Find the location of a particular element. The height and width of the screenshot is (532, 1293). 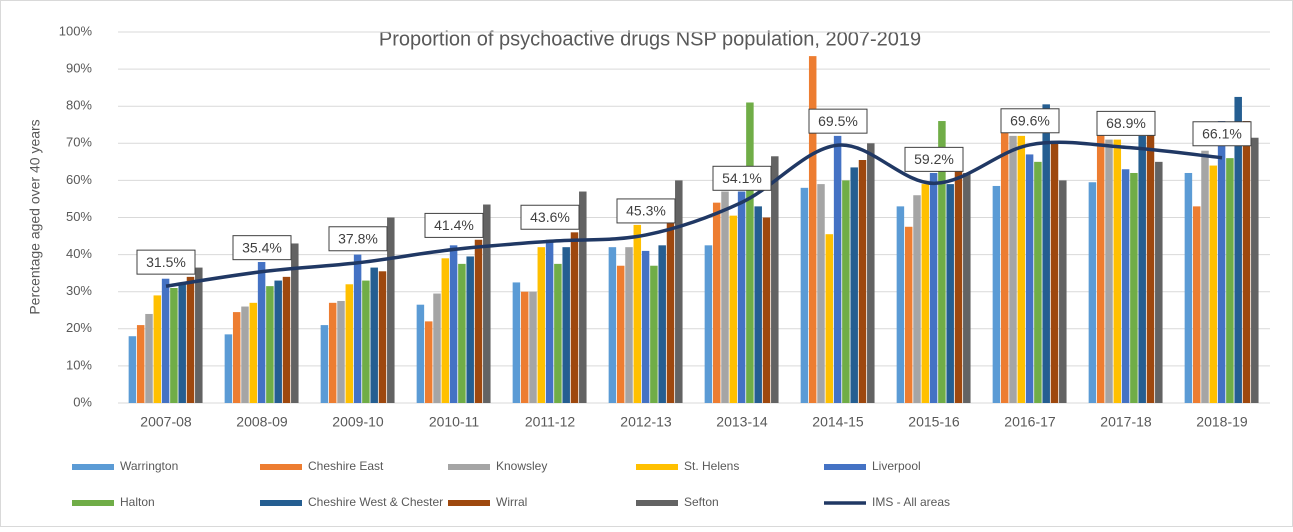

x-tick-label: 2010-11 is located at coordinates (454, 422).